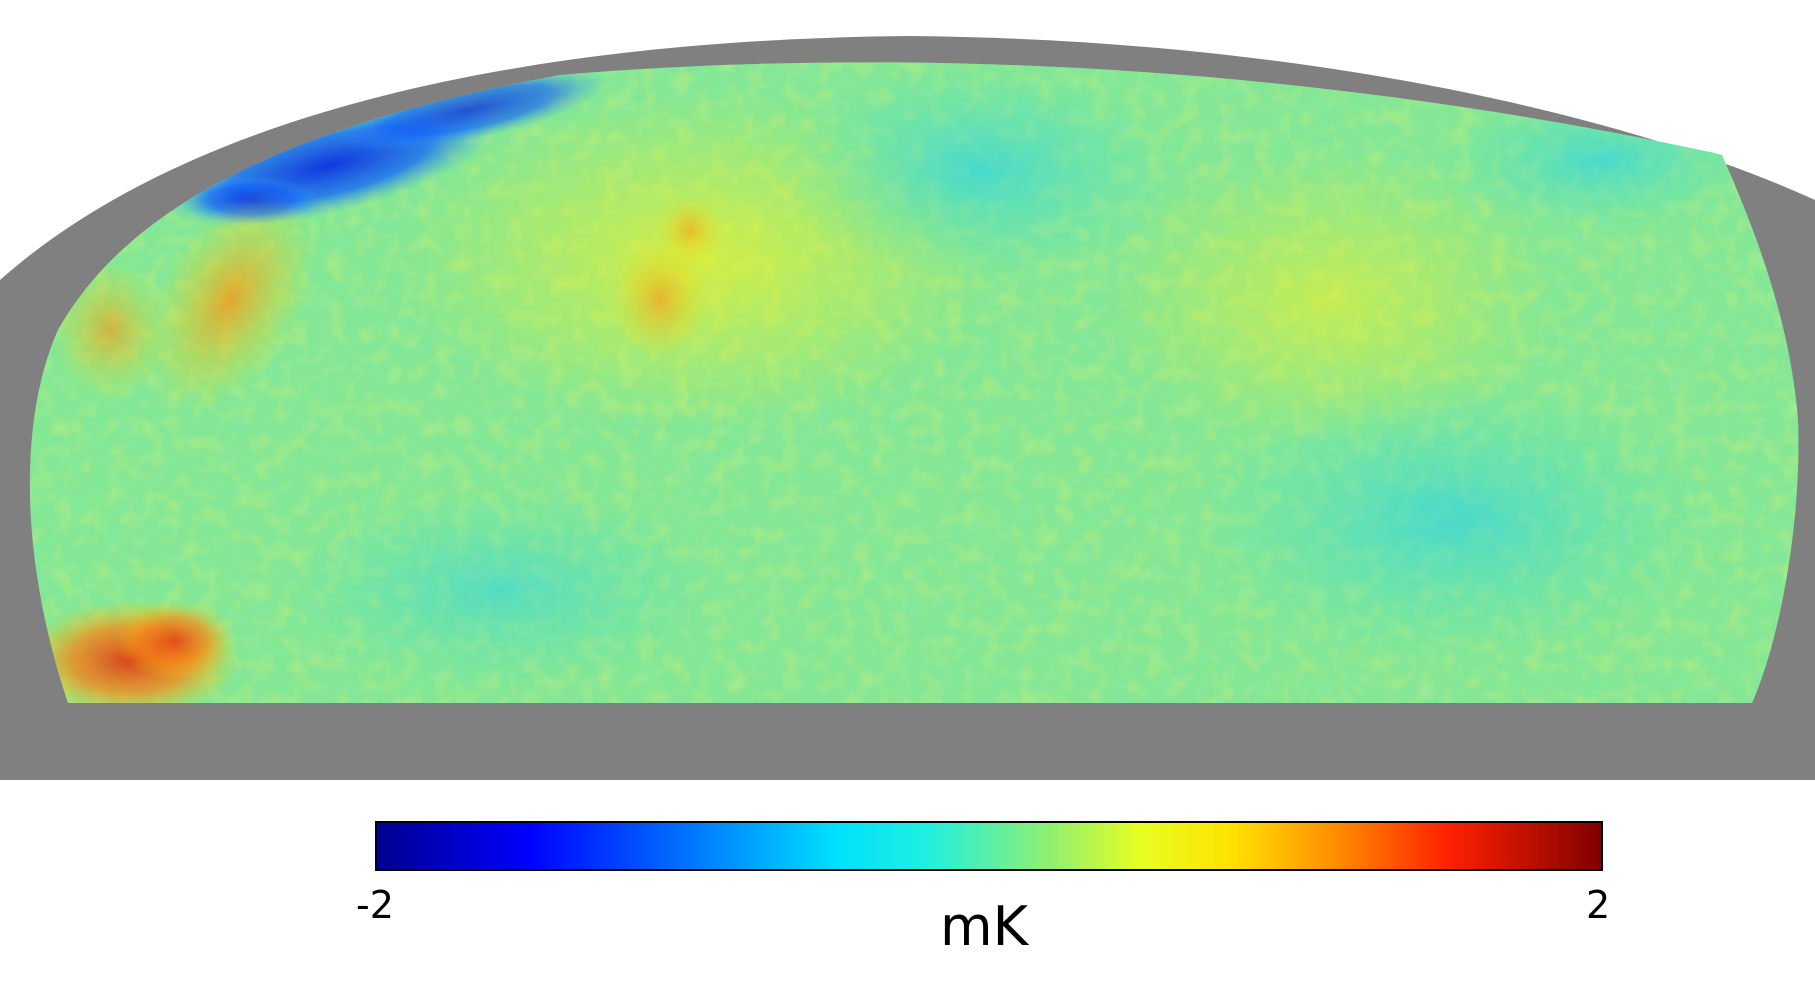  Describe the element at coordinates (1598, 905) in the screenshot. I see `colorbar-max-label: 2` at that location.